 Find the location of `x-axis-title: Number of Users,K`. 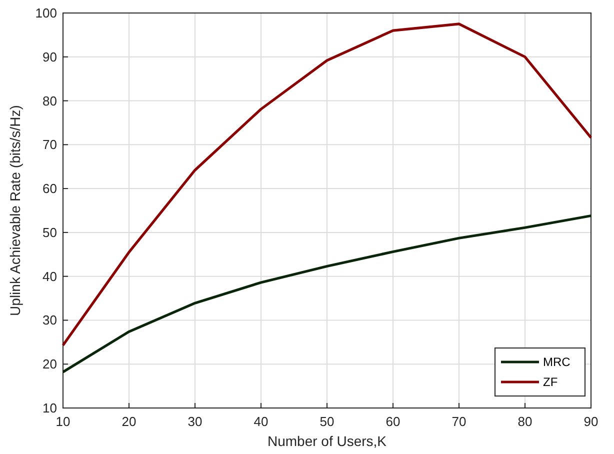

x-axis-title: Number of Users,K is located at coordinates (327, 441).